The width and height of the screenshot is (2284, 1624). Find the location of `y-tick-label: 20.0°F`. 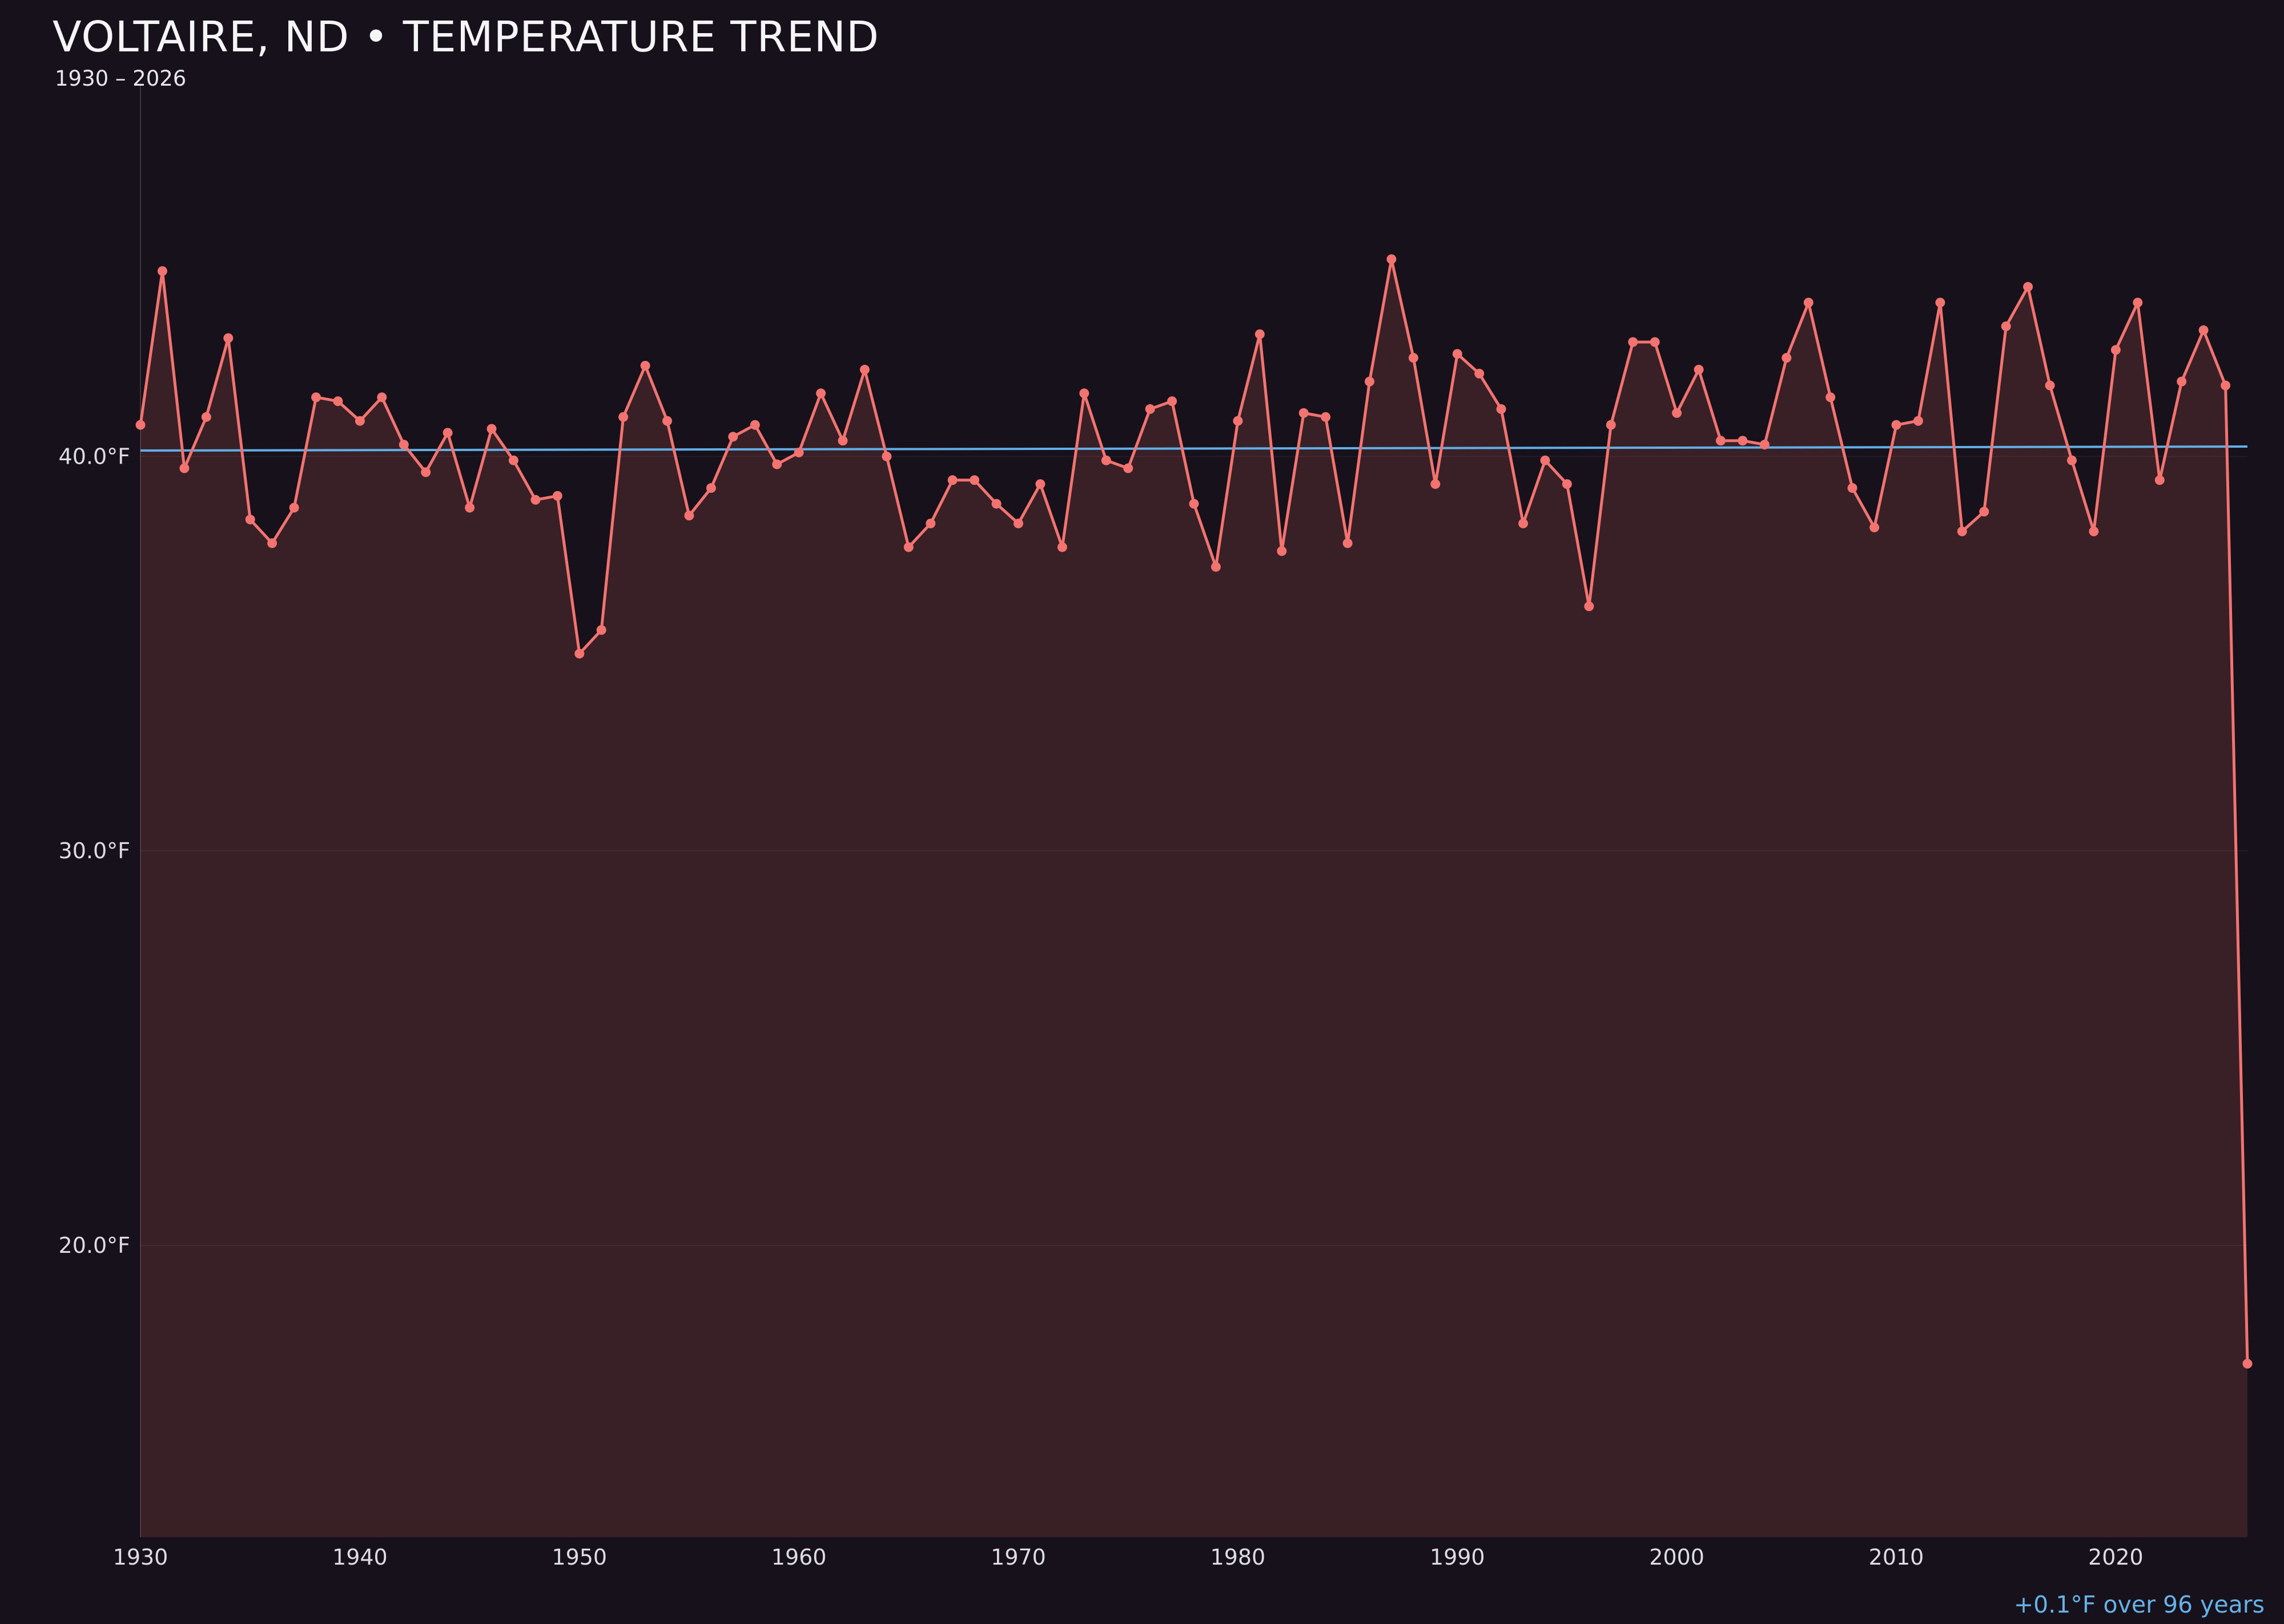

y-tick-label: 20.0°F is located at coordinates (94, 1245).